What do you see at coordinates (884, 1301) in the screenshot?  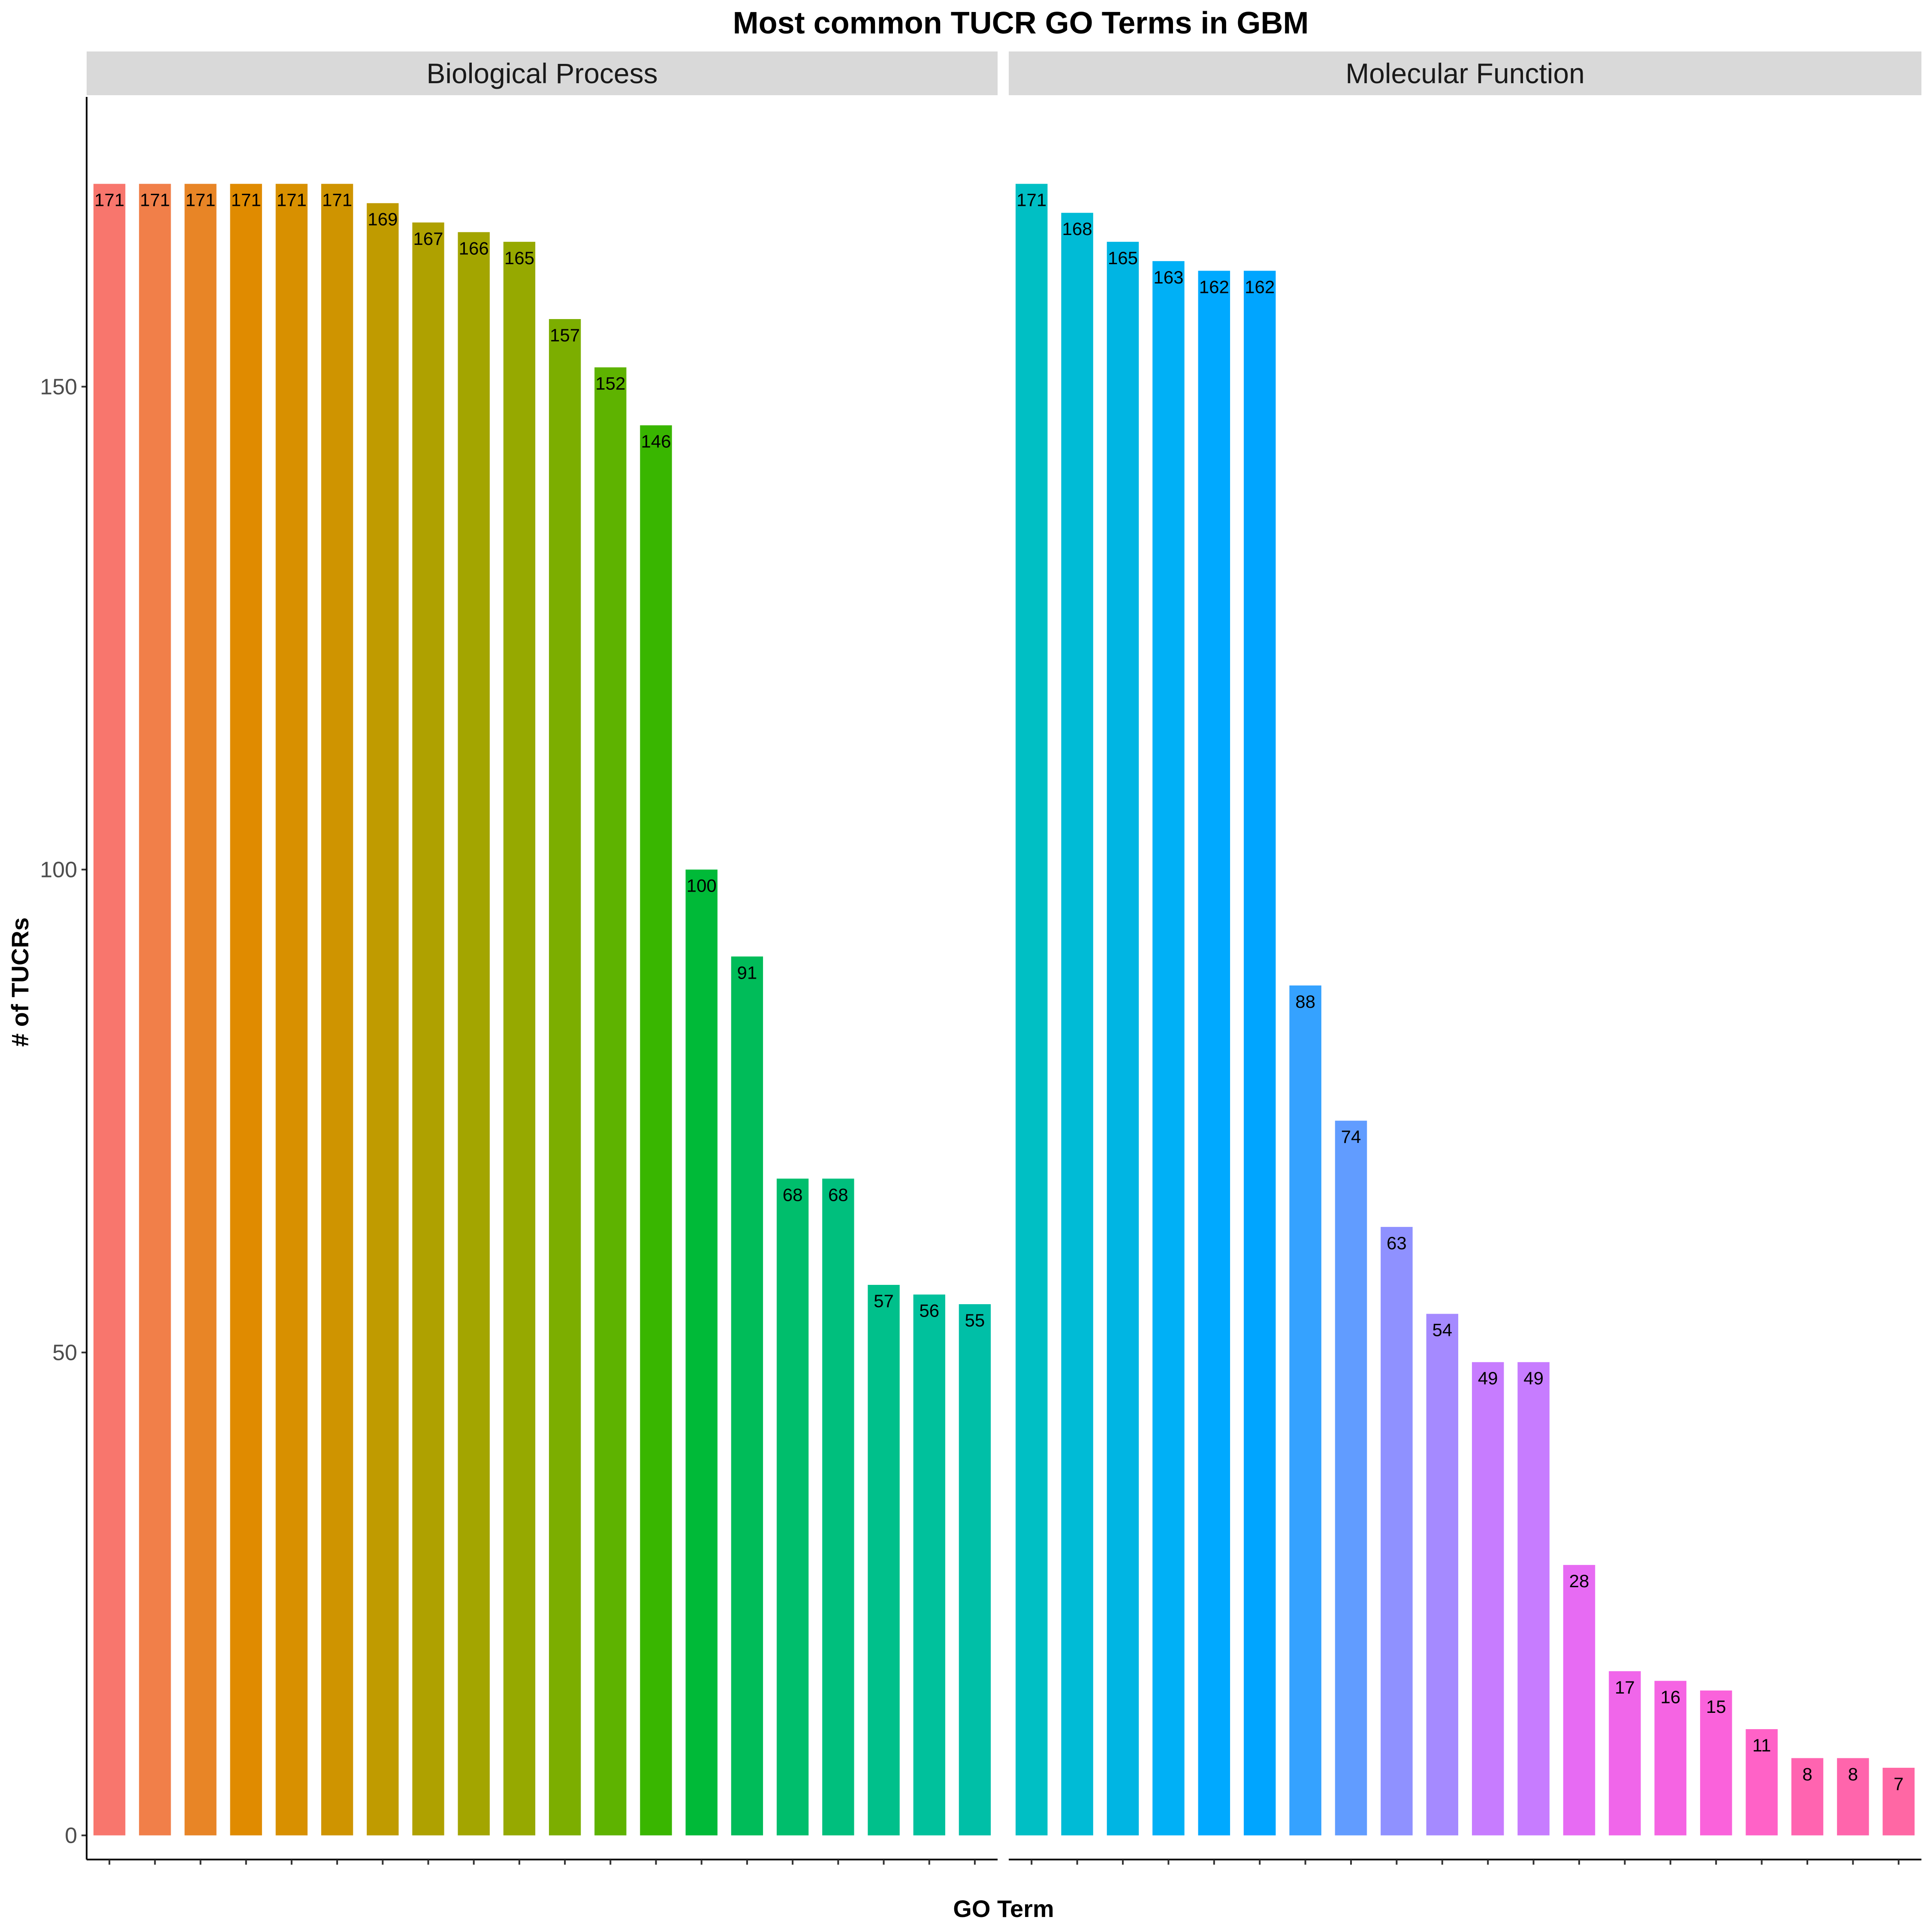 I see `bar-value-label: 57` at bounding box center [884, 1301].